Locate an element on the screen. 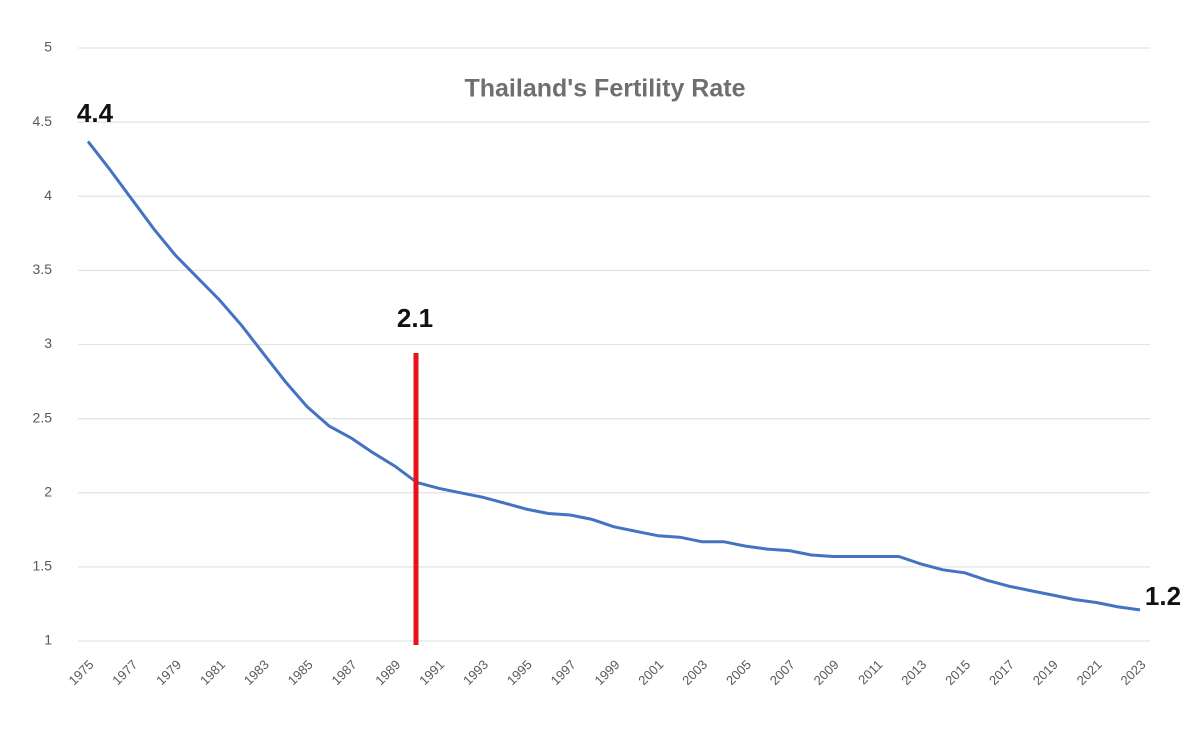 Image resolution: width=1200 pixels, height=748 pixels. x-tick-label: 1981 is located at coordinates (212, 672).